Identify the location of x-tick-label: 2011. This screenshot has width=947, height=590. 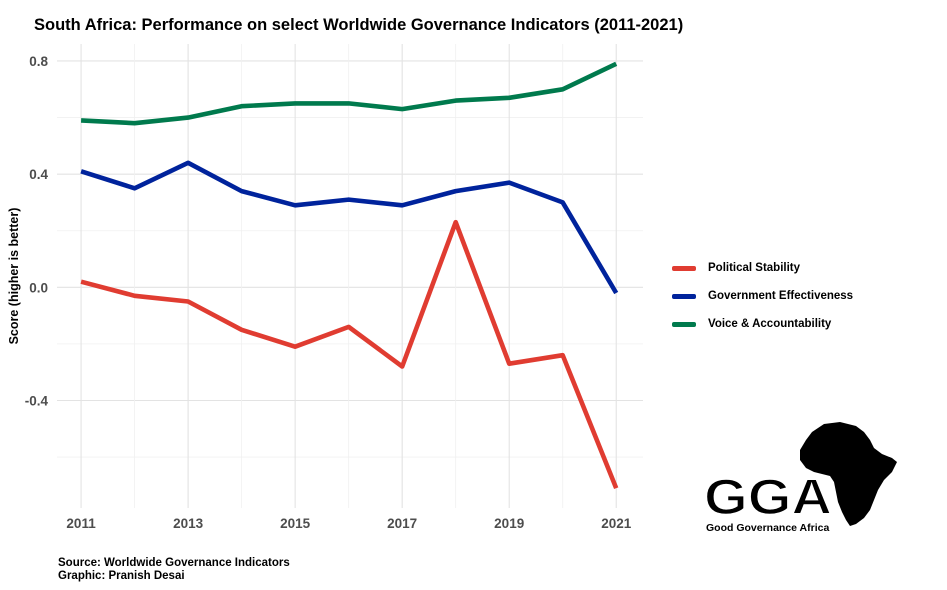
(81, 523).